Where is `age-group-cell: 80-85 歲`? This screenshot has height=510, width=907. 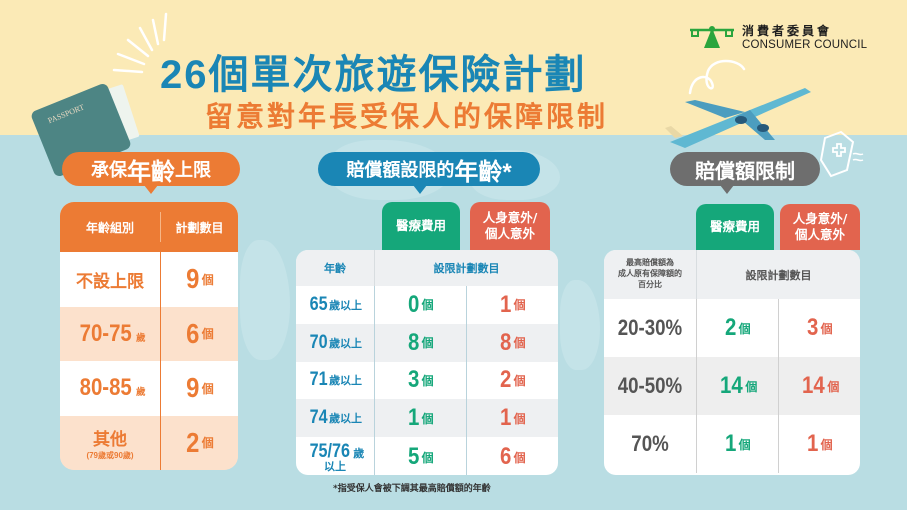
age-group-cell: 80-85 歲 is located at coordinates (110, 388).